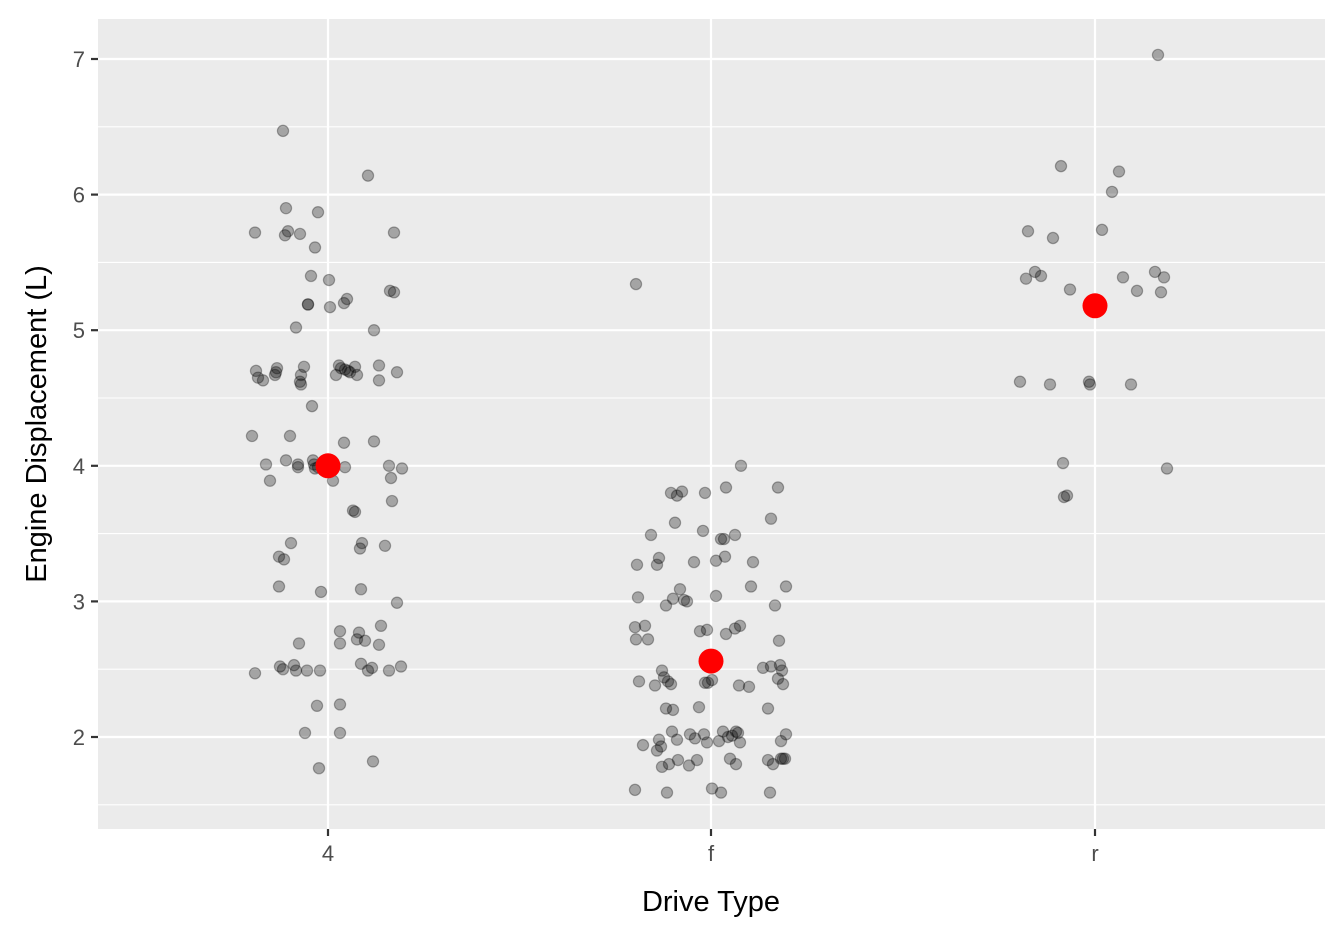 The height and width of the screenshot is (940, 1344). I want to click on y-tick-label: 4, so click(79, 466).